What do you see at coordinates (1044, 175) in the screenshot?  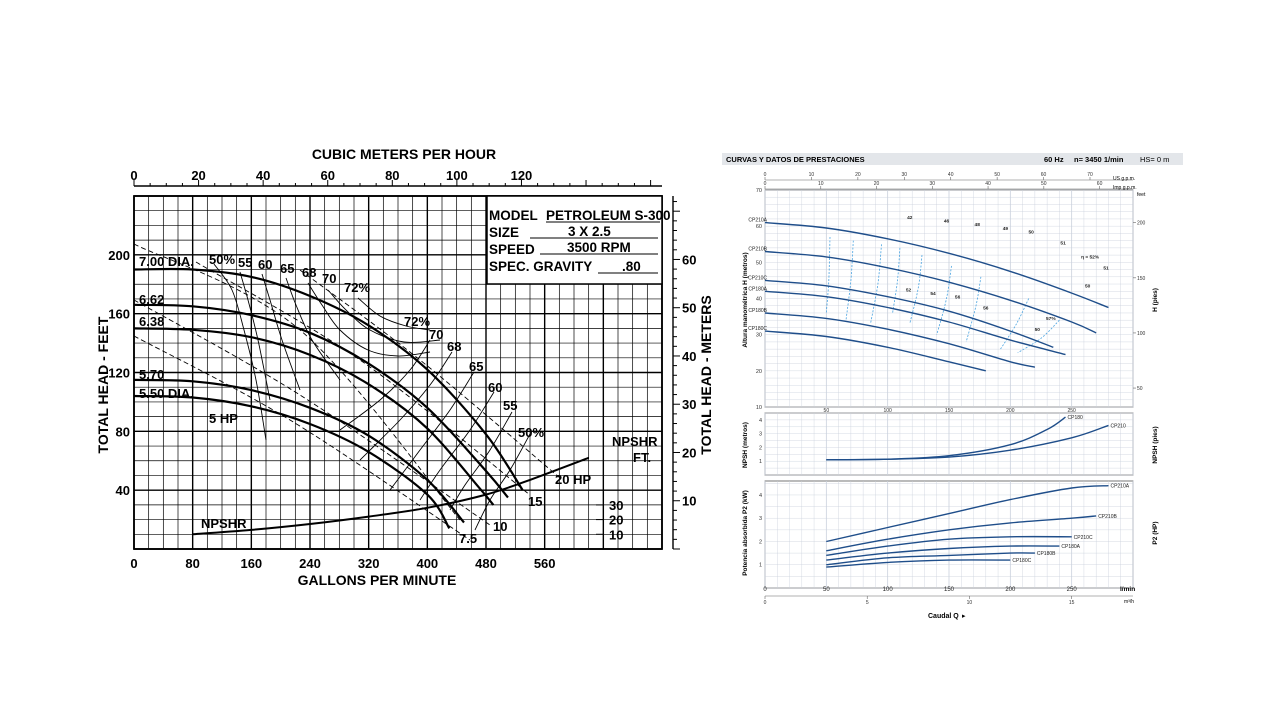 I see `top-us-tick-label: 60` at bounding box center [1044, 175].